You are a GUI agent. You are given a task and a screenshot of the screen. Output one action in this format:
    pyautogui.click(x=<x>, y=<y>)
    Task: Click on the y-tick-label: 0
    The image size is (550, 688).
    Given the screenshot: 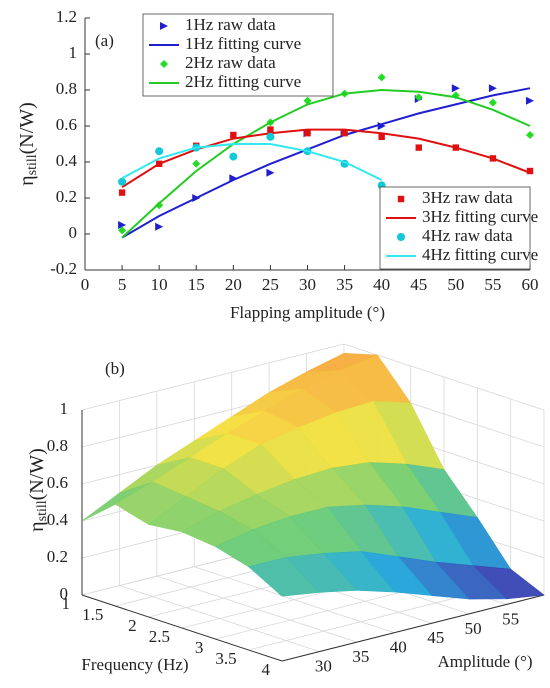 What is the action you would take?
    pyautogui.click(x=73, y=232)
    